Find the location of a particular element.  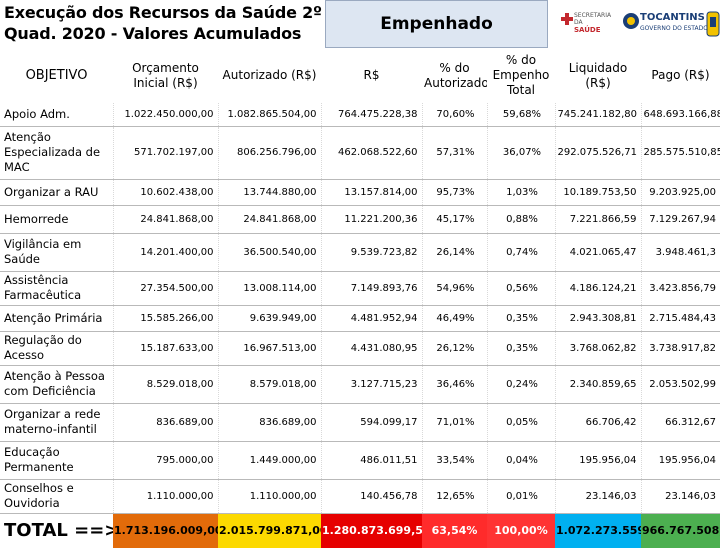

cell-rs: 4.431.080,95 is located at coordinates (371, 348).